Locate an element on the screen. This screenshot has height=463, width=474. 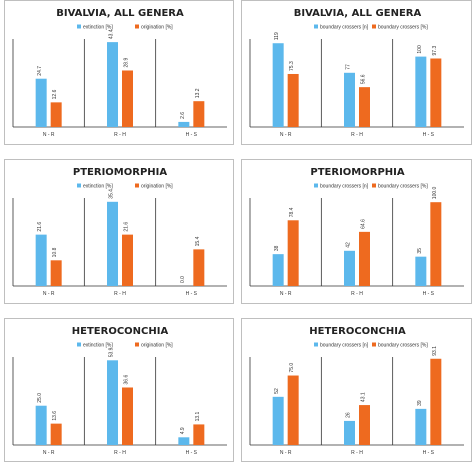
data-label: 97.3 is located at coordinates (435, 51).